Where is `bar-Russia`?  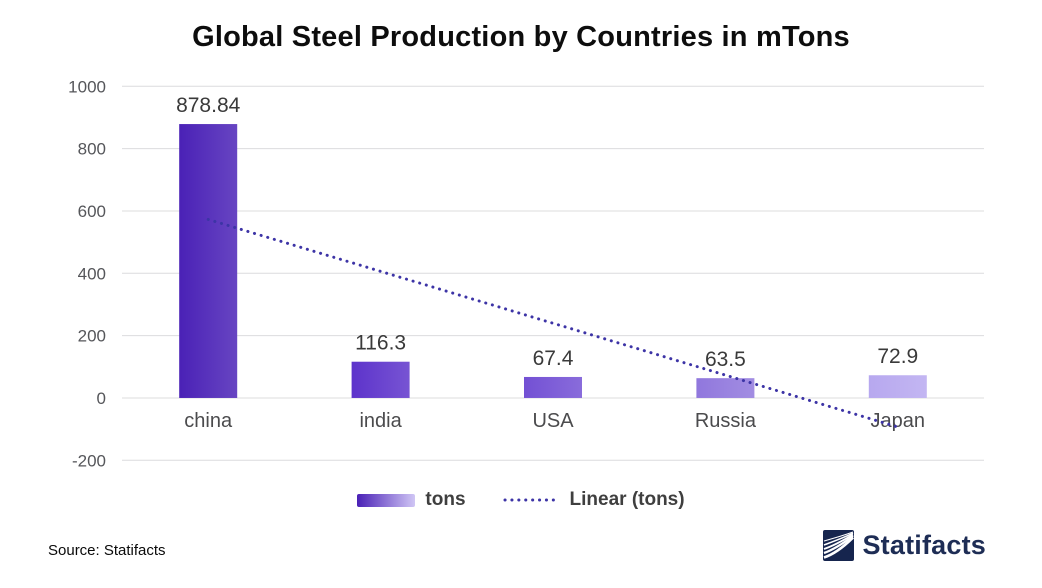 bar-Russia is located at coordinates (725, 388).